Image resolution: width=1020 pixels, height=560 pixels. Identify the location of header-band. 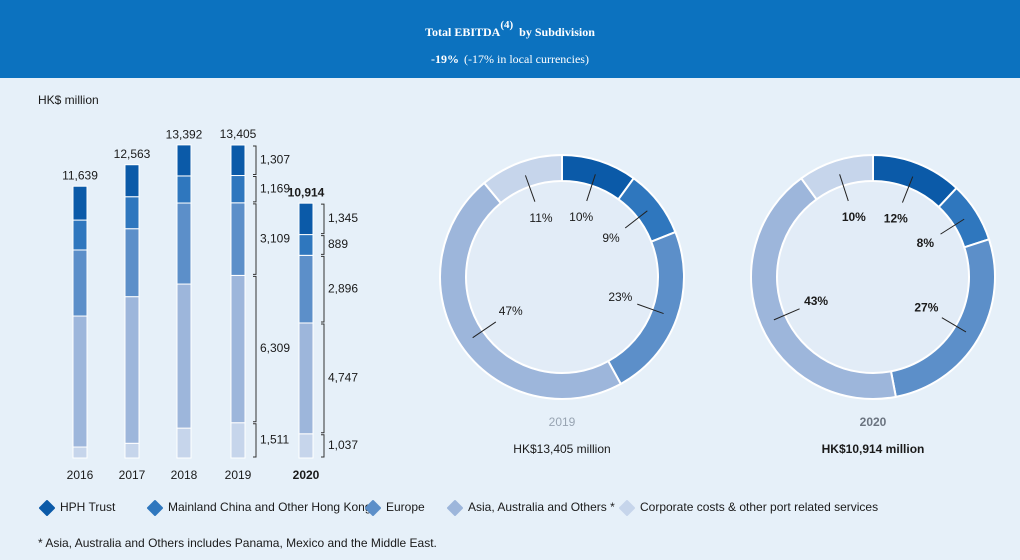
(510, 39).